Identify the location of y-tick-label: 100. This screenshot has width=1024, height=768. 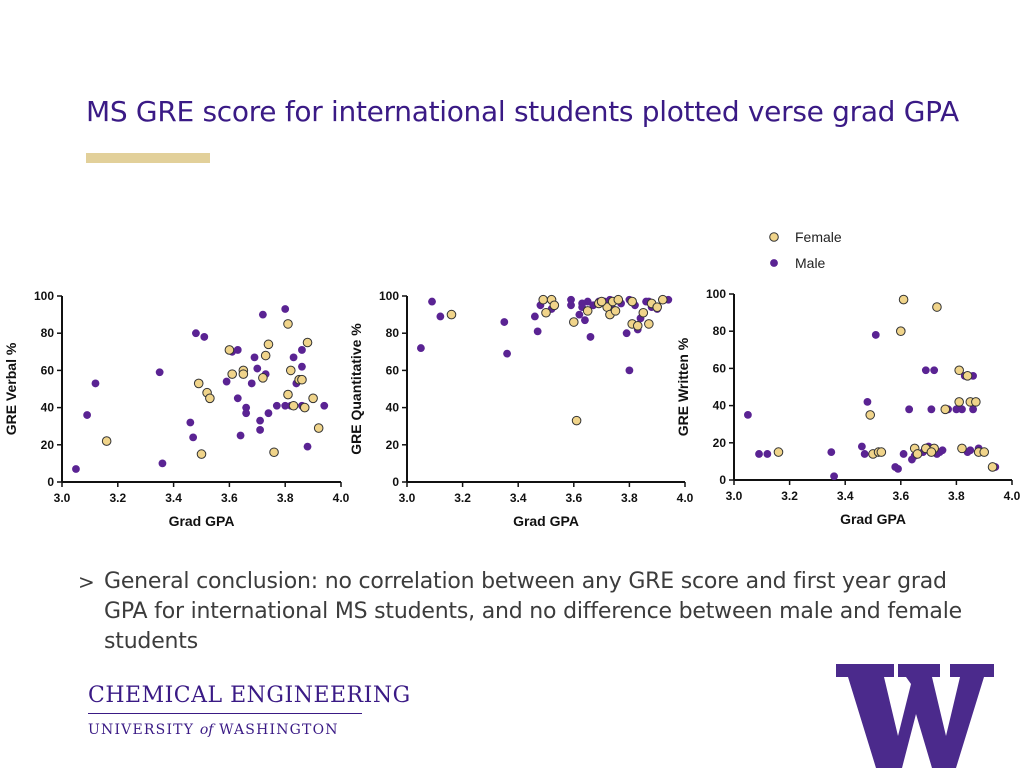
(44, 296).